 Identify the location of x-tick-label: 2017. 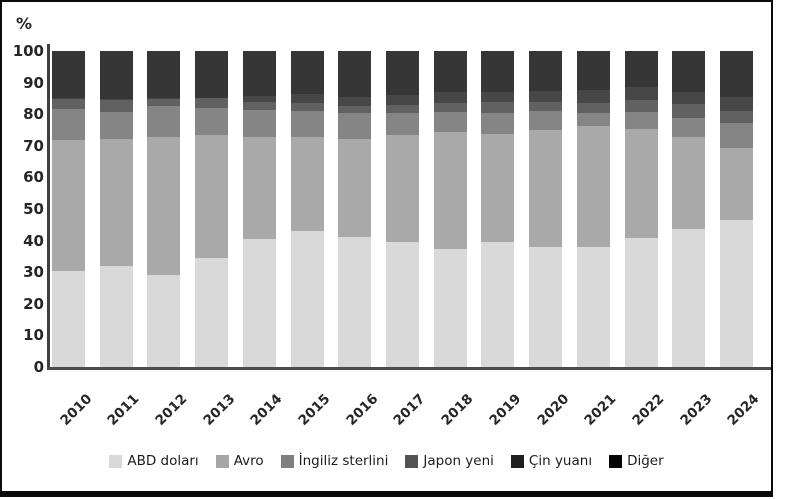
(409, 410).